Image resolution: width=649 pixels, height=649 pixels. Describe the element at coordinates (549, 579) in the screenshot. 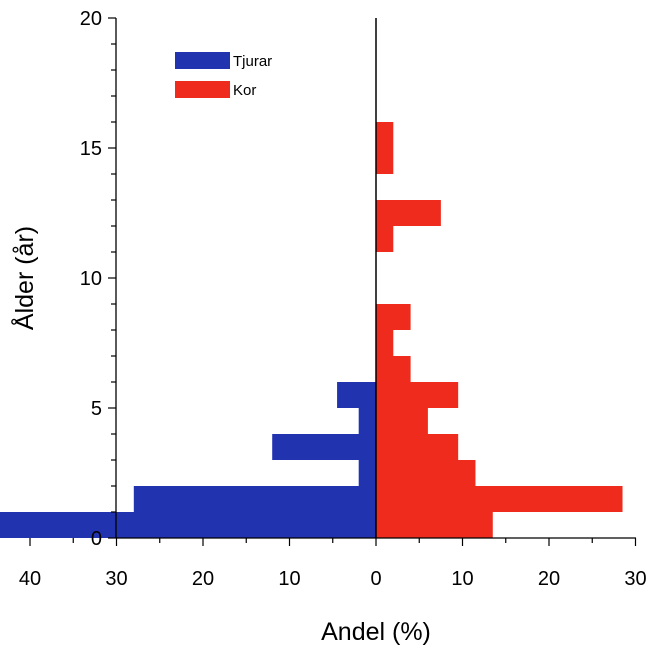

I see `x-tick-label-right-2: 20` at that location.